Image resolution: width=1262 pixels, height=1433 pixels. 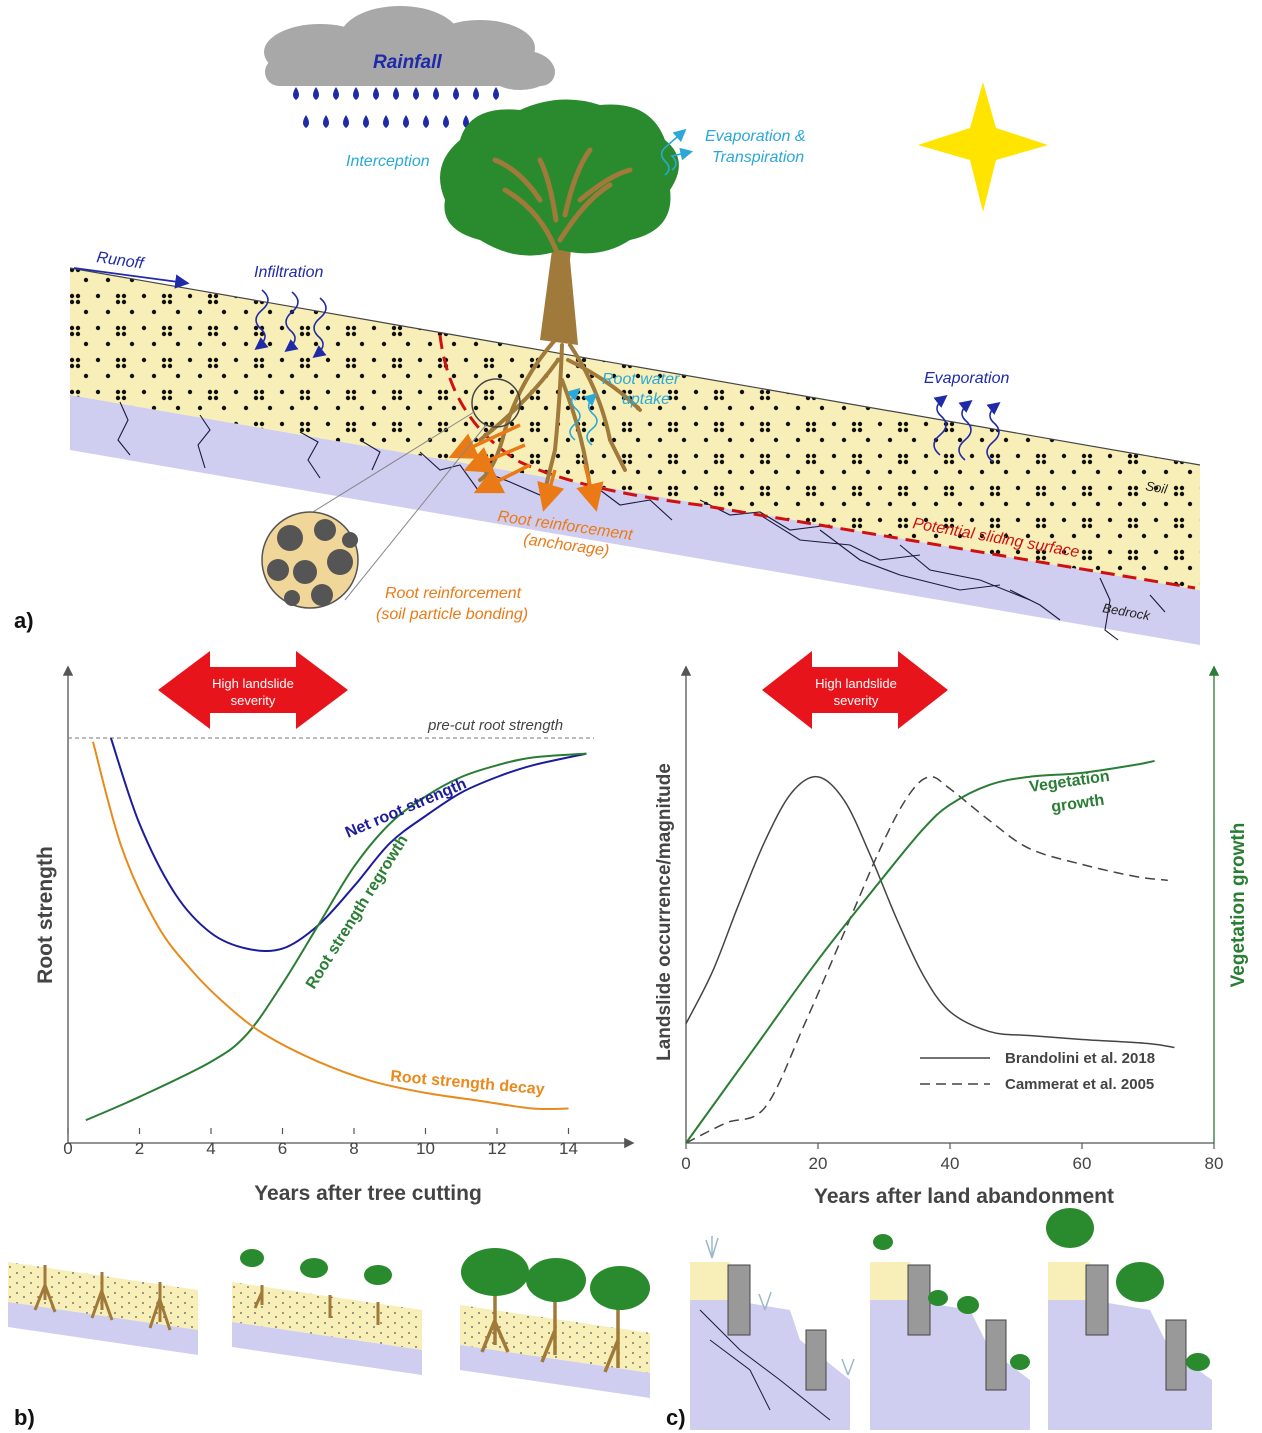 I want to click on infiltration-arrows, so click(x=290, y=323).